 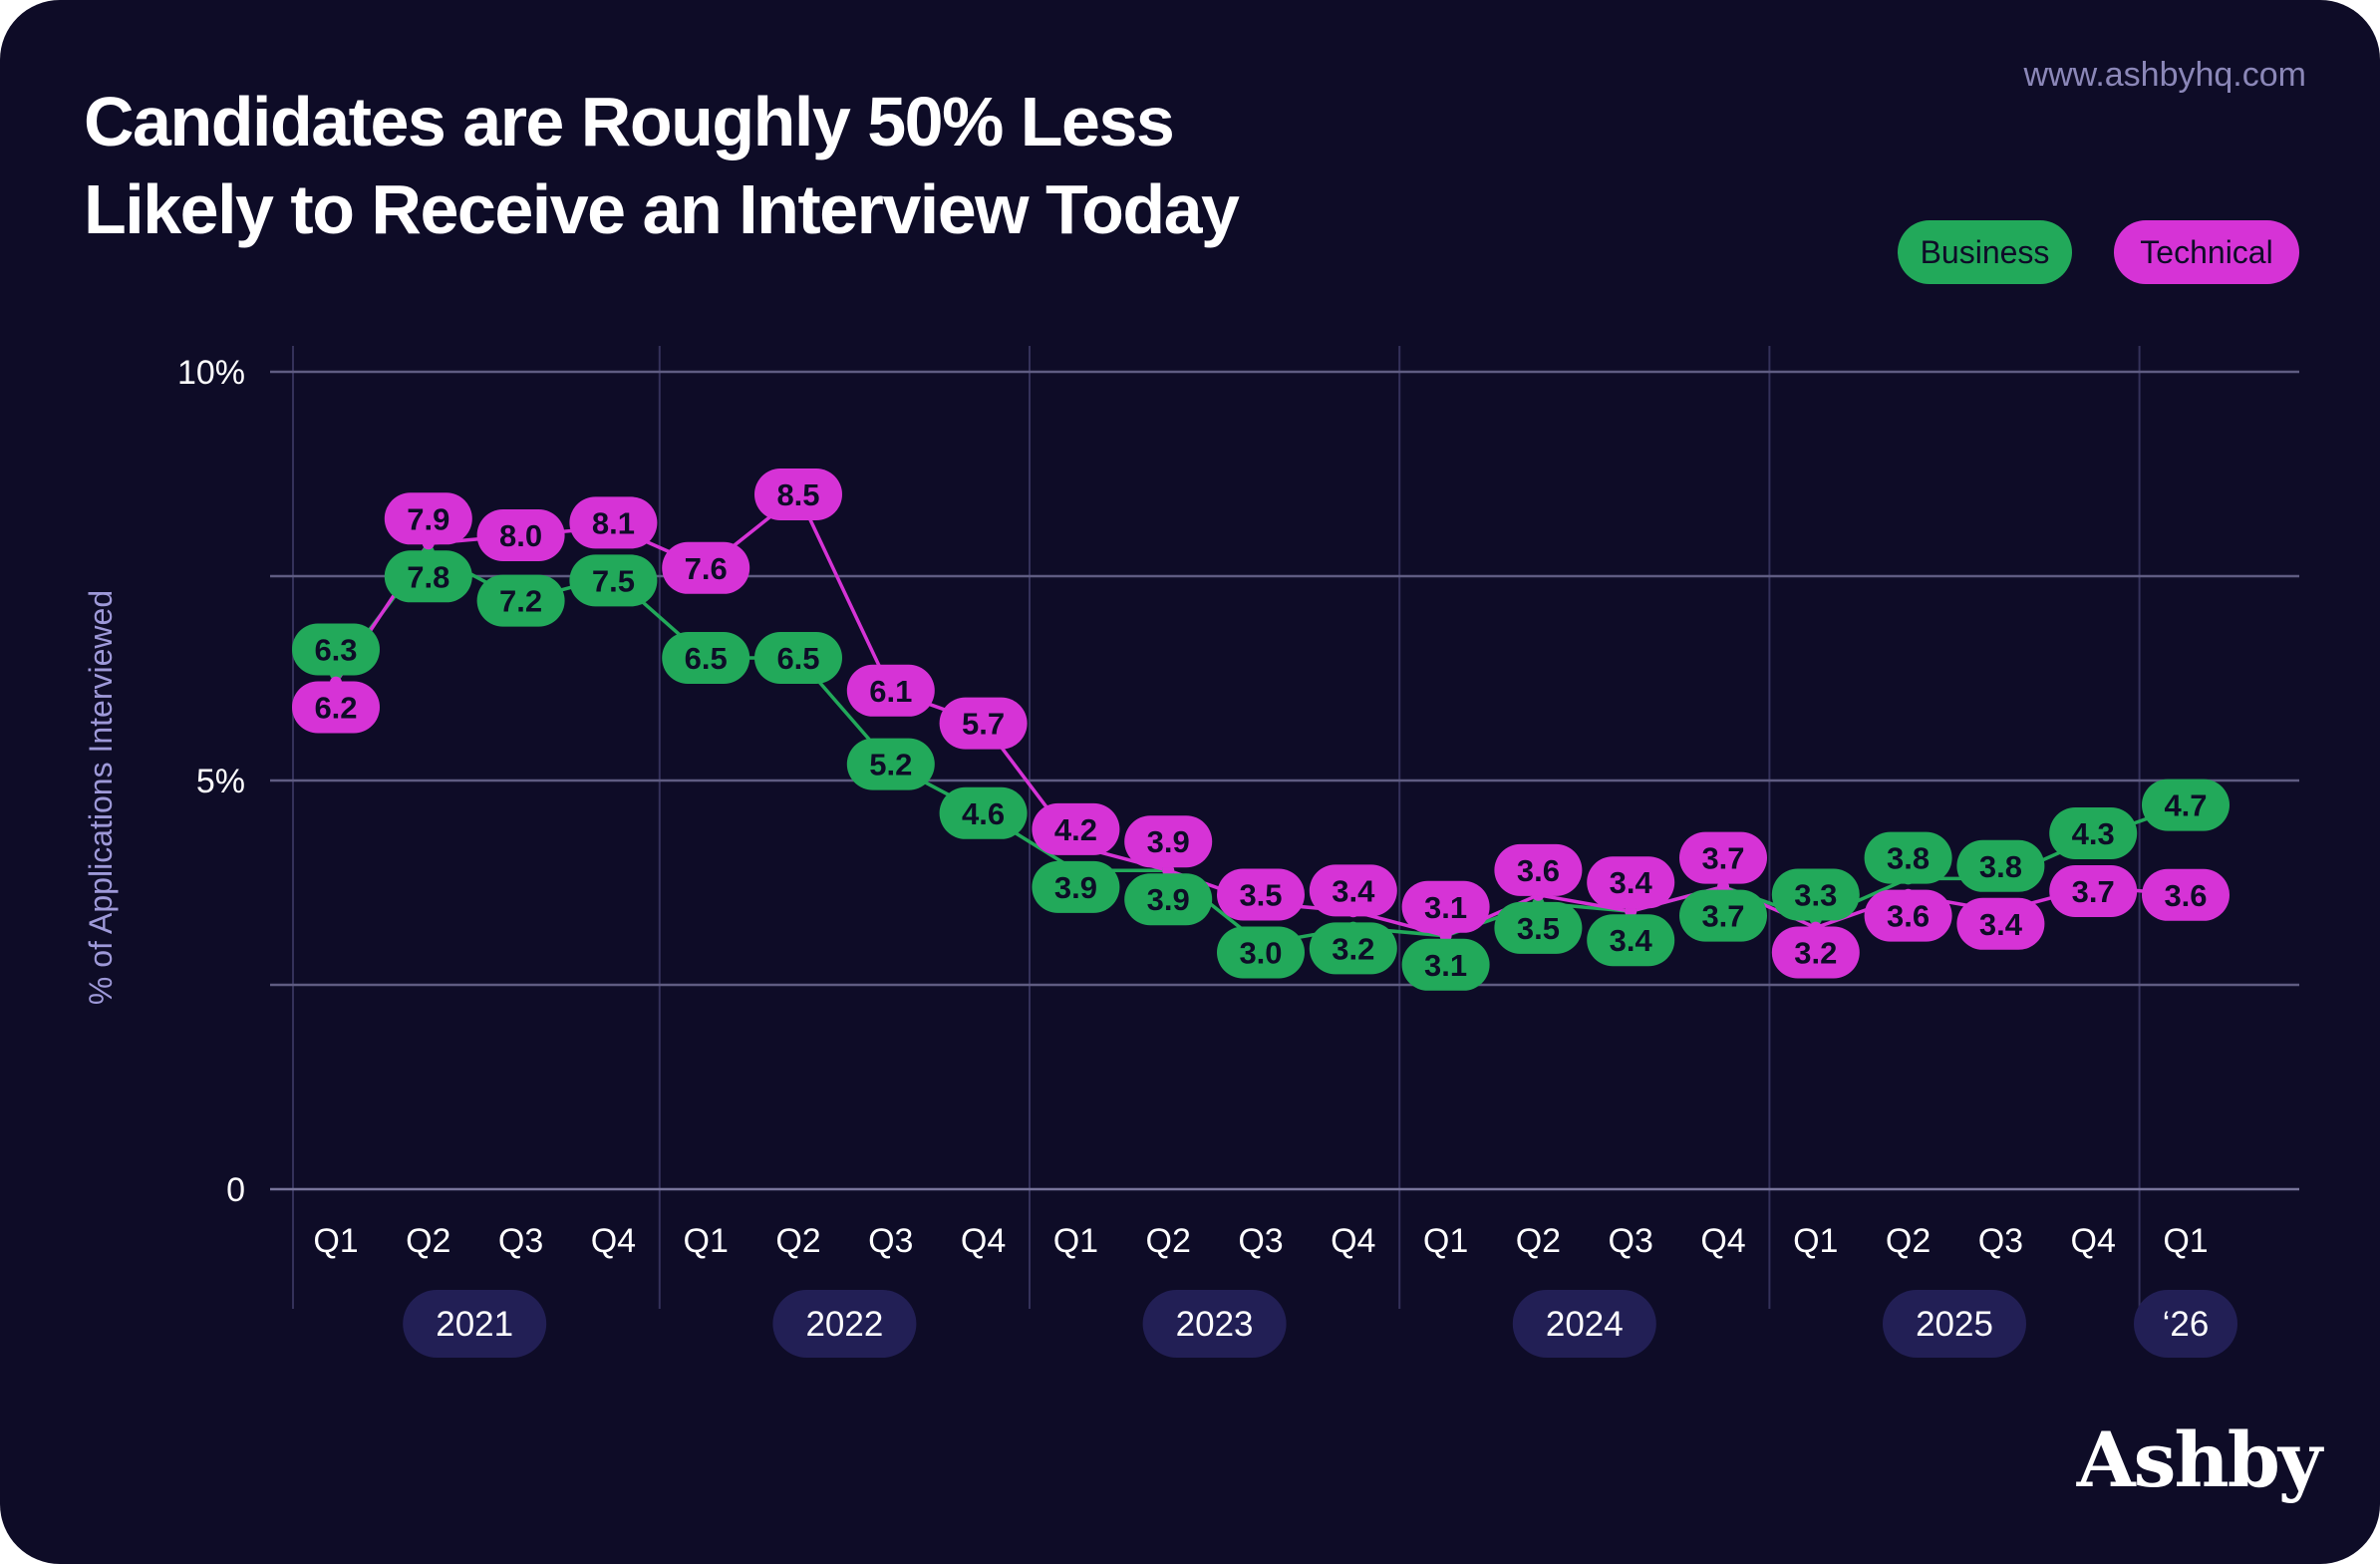 I want to click on y-axis-label: % of Applications Interviewed, so click(x=101, y=797).